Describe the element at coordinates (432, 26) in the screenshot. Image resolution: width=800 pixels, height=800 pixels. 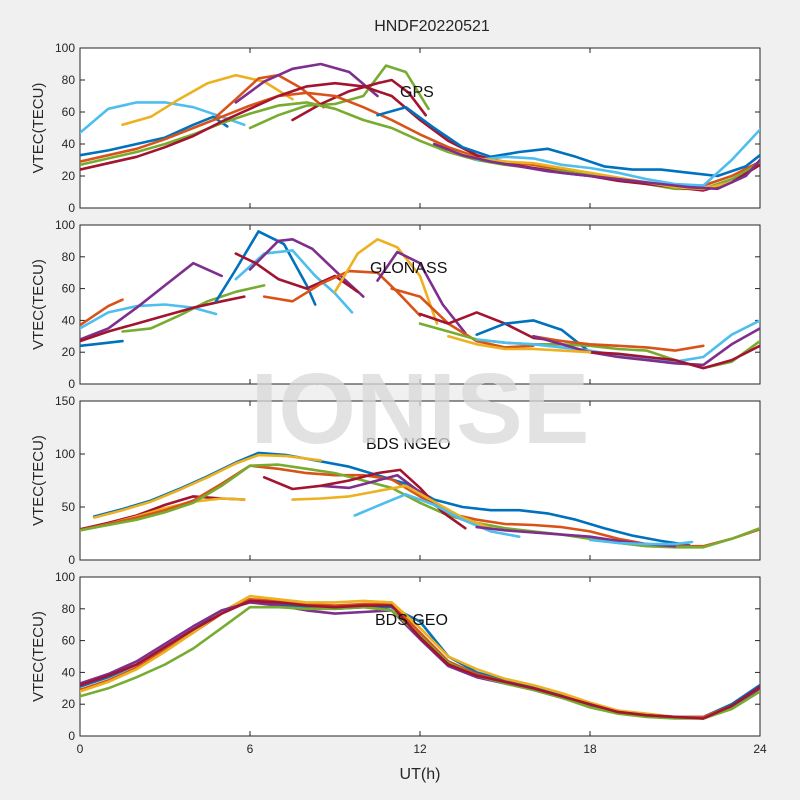
I see `chart-title: HNDF20220521` at that location.